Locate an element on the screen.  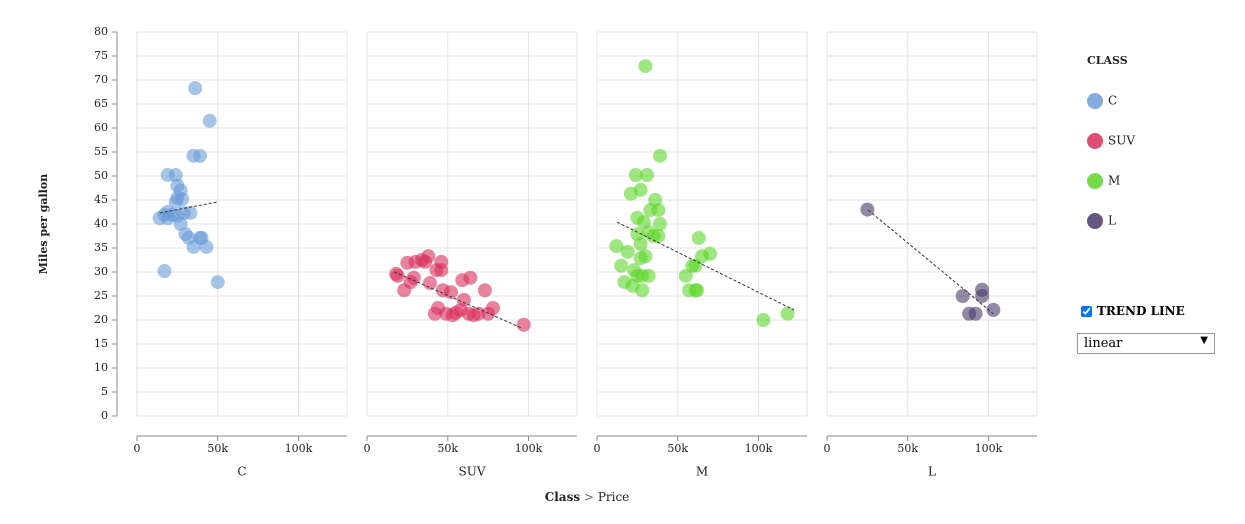
y-tick-label: 75 is located at coordinates (101, 55).